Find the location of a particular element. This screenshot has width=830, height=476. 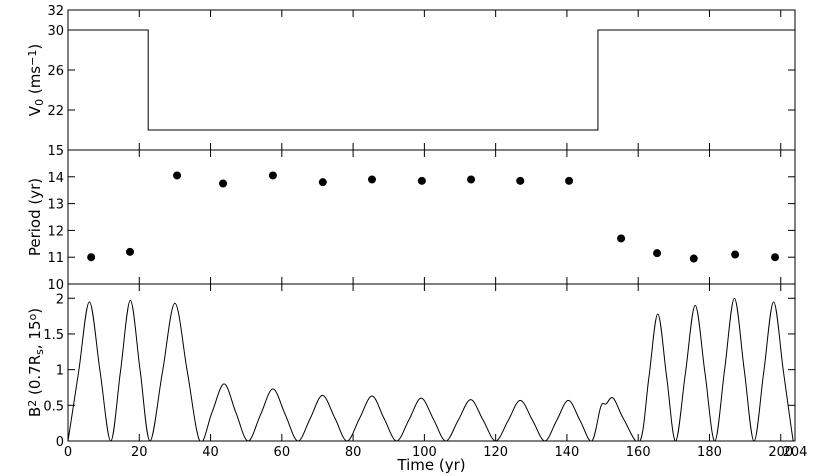

y-tick-label: 30 is located at coordinates (55, 31).